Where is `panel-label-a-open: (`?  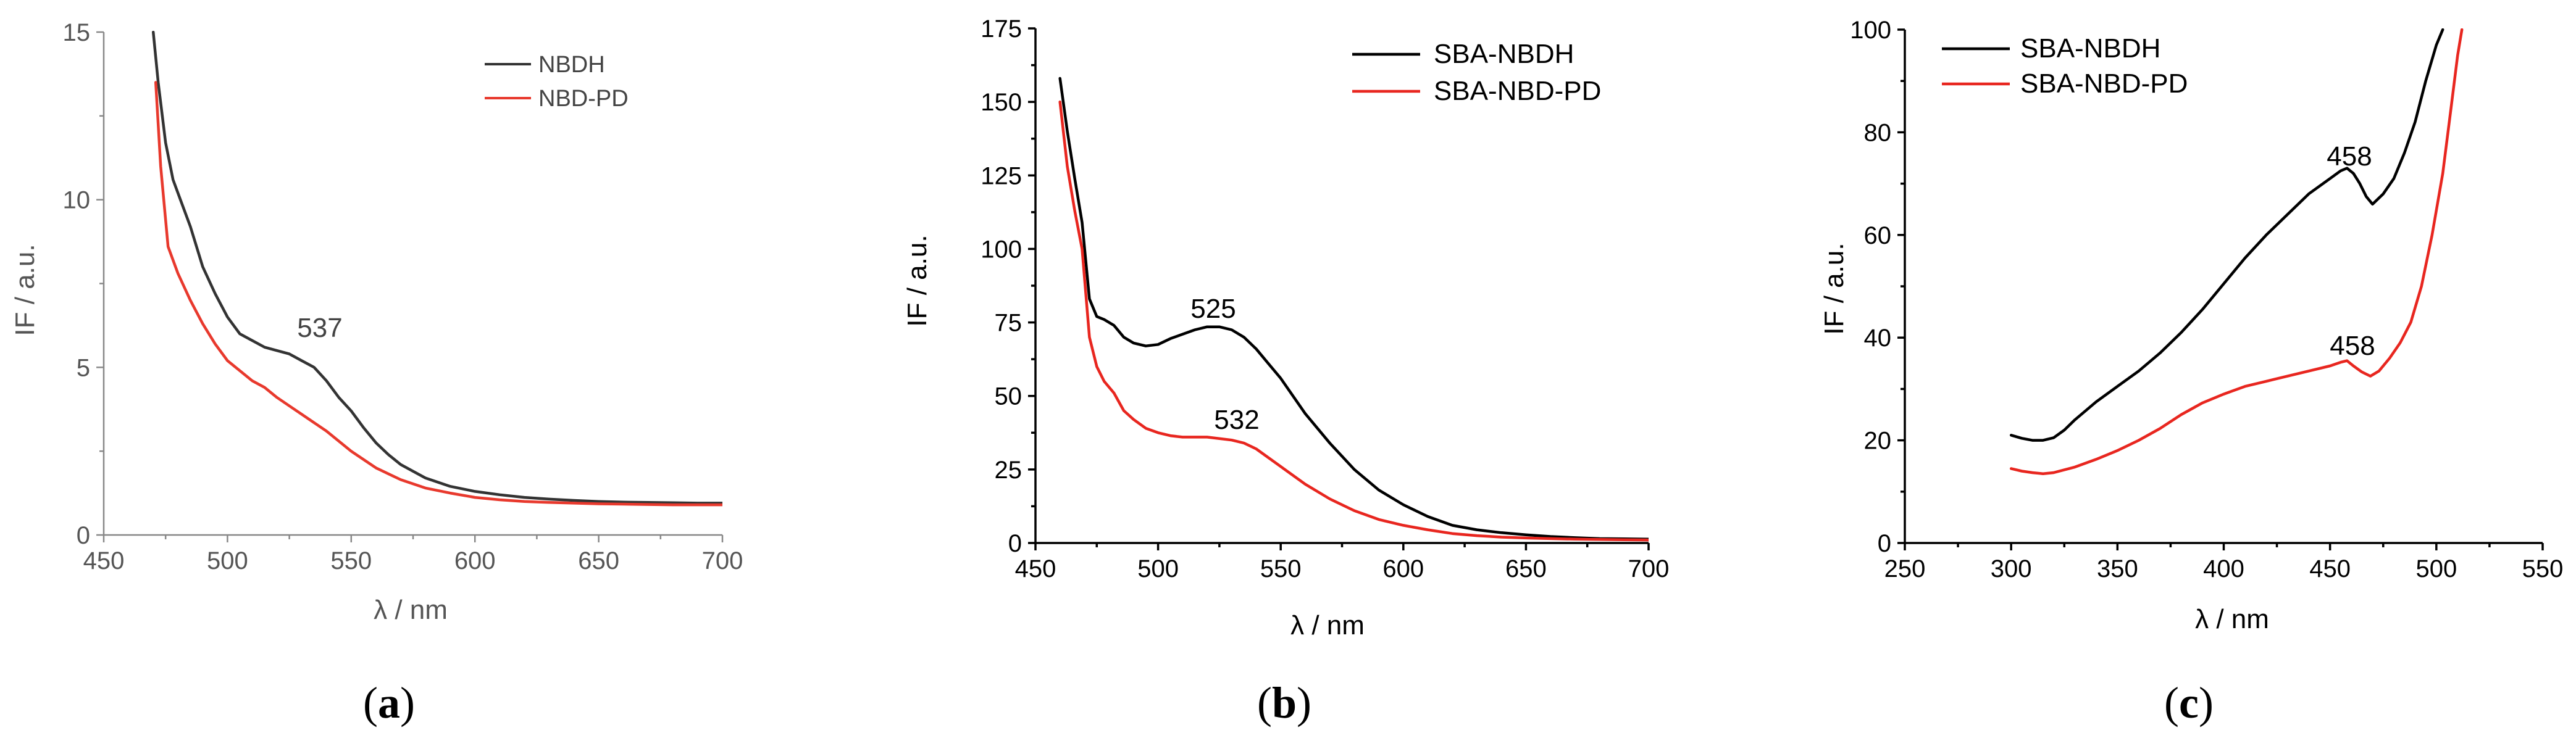 panel-label-a-open: ( is located at coordinates (370, 703).